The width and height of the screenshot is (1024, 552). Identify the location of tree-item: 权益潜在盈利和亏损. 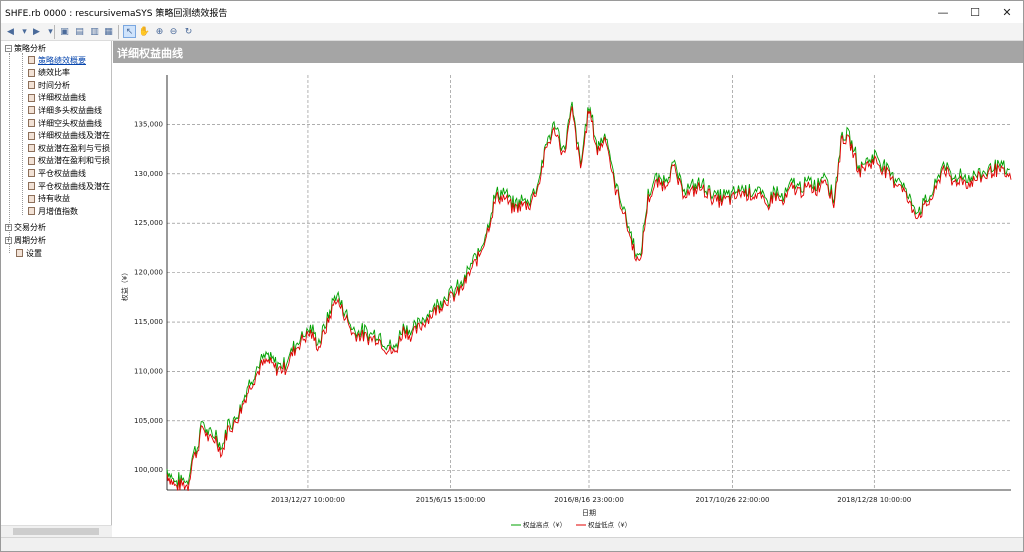
(69, 161).